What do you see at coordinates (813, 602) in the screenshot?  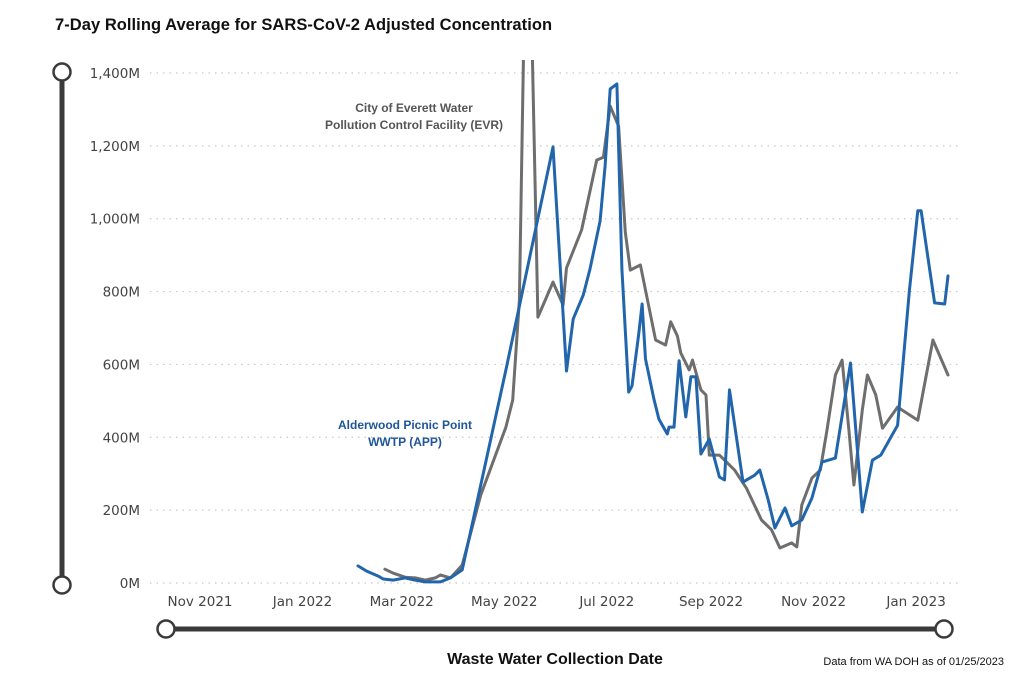 I see `x-tick-label: Nov 2022` at bounding box center [813, 602].